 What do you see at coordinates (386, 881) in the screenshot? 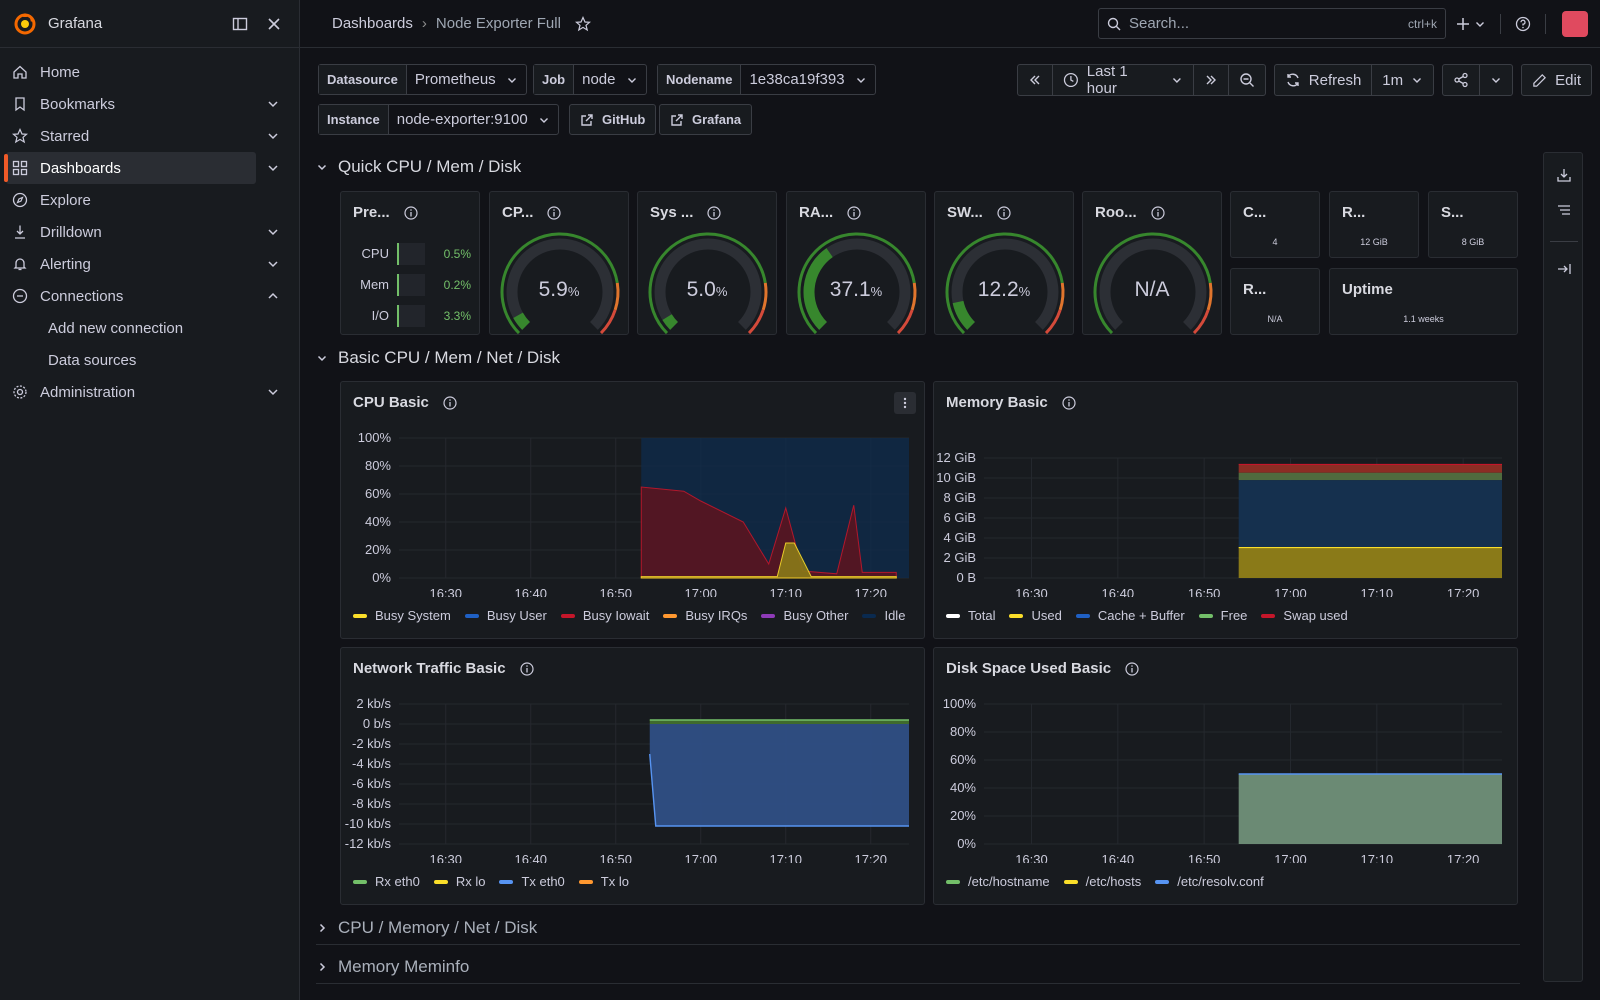
I see `legend-item: Rx eth0` at bounding box center [386, 881].